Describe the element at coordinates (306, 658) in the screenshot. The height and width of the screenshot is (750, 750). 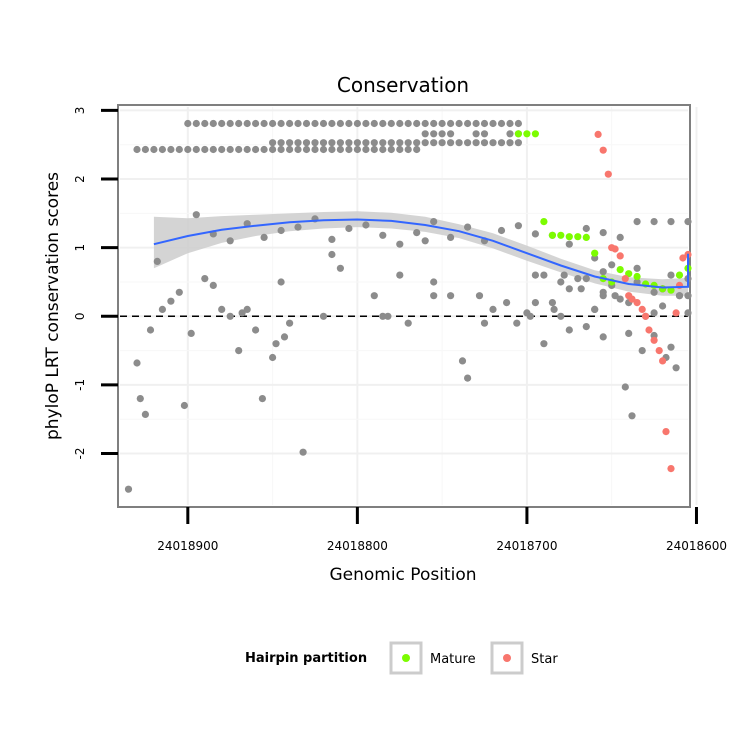
I see `legend-title: Hairpin partition` at that location.